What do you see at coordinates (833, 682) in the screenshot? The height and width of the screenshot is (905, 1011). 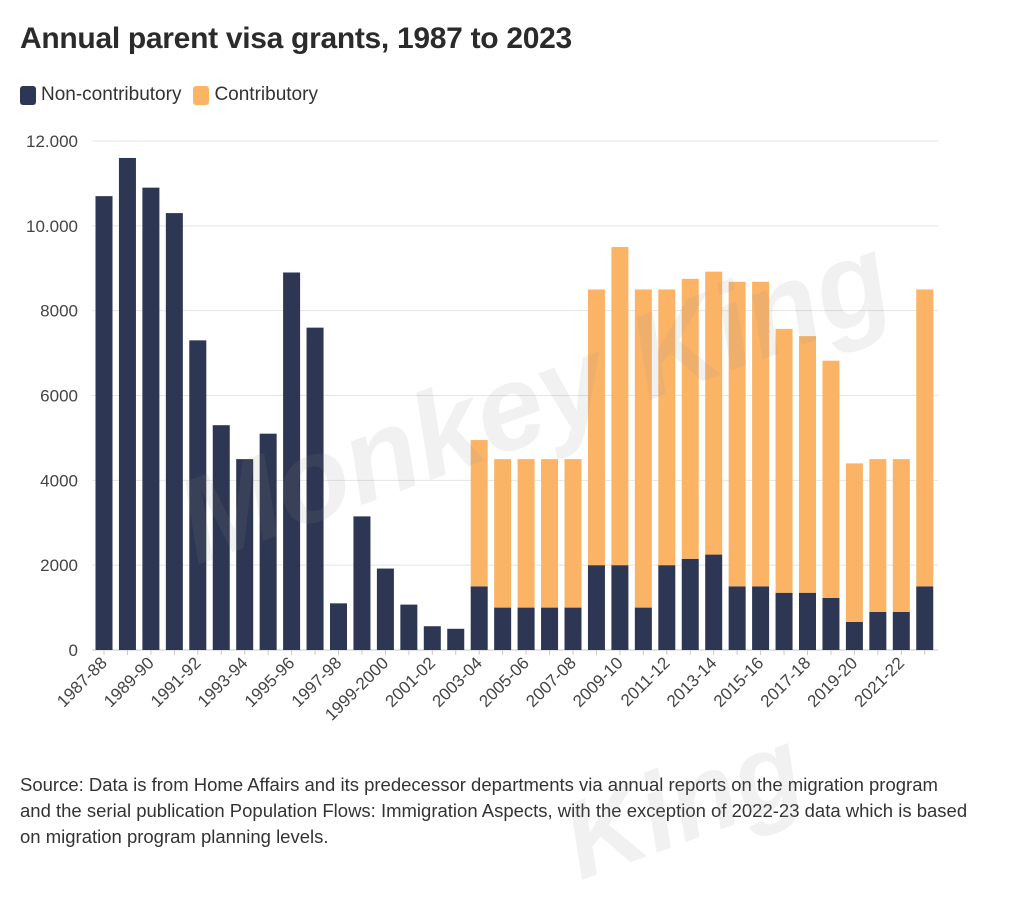 I see `x-tick-label: 2019-20` at bounding box center [833, 682].